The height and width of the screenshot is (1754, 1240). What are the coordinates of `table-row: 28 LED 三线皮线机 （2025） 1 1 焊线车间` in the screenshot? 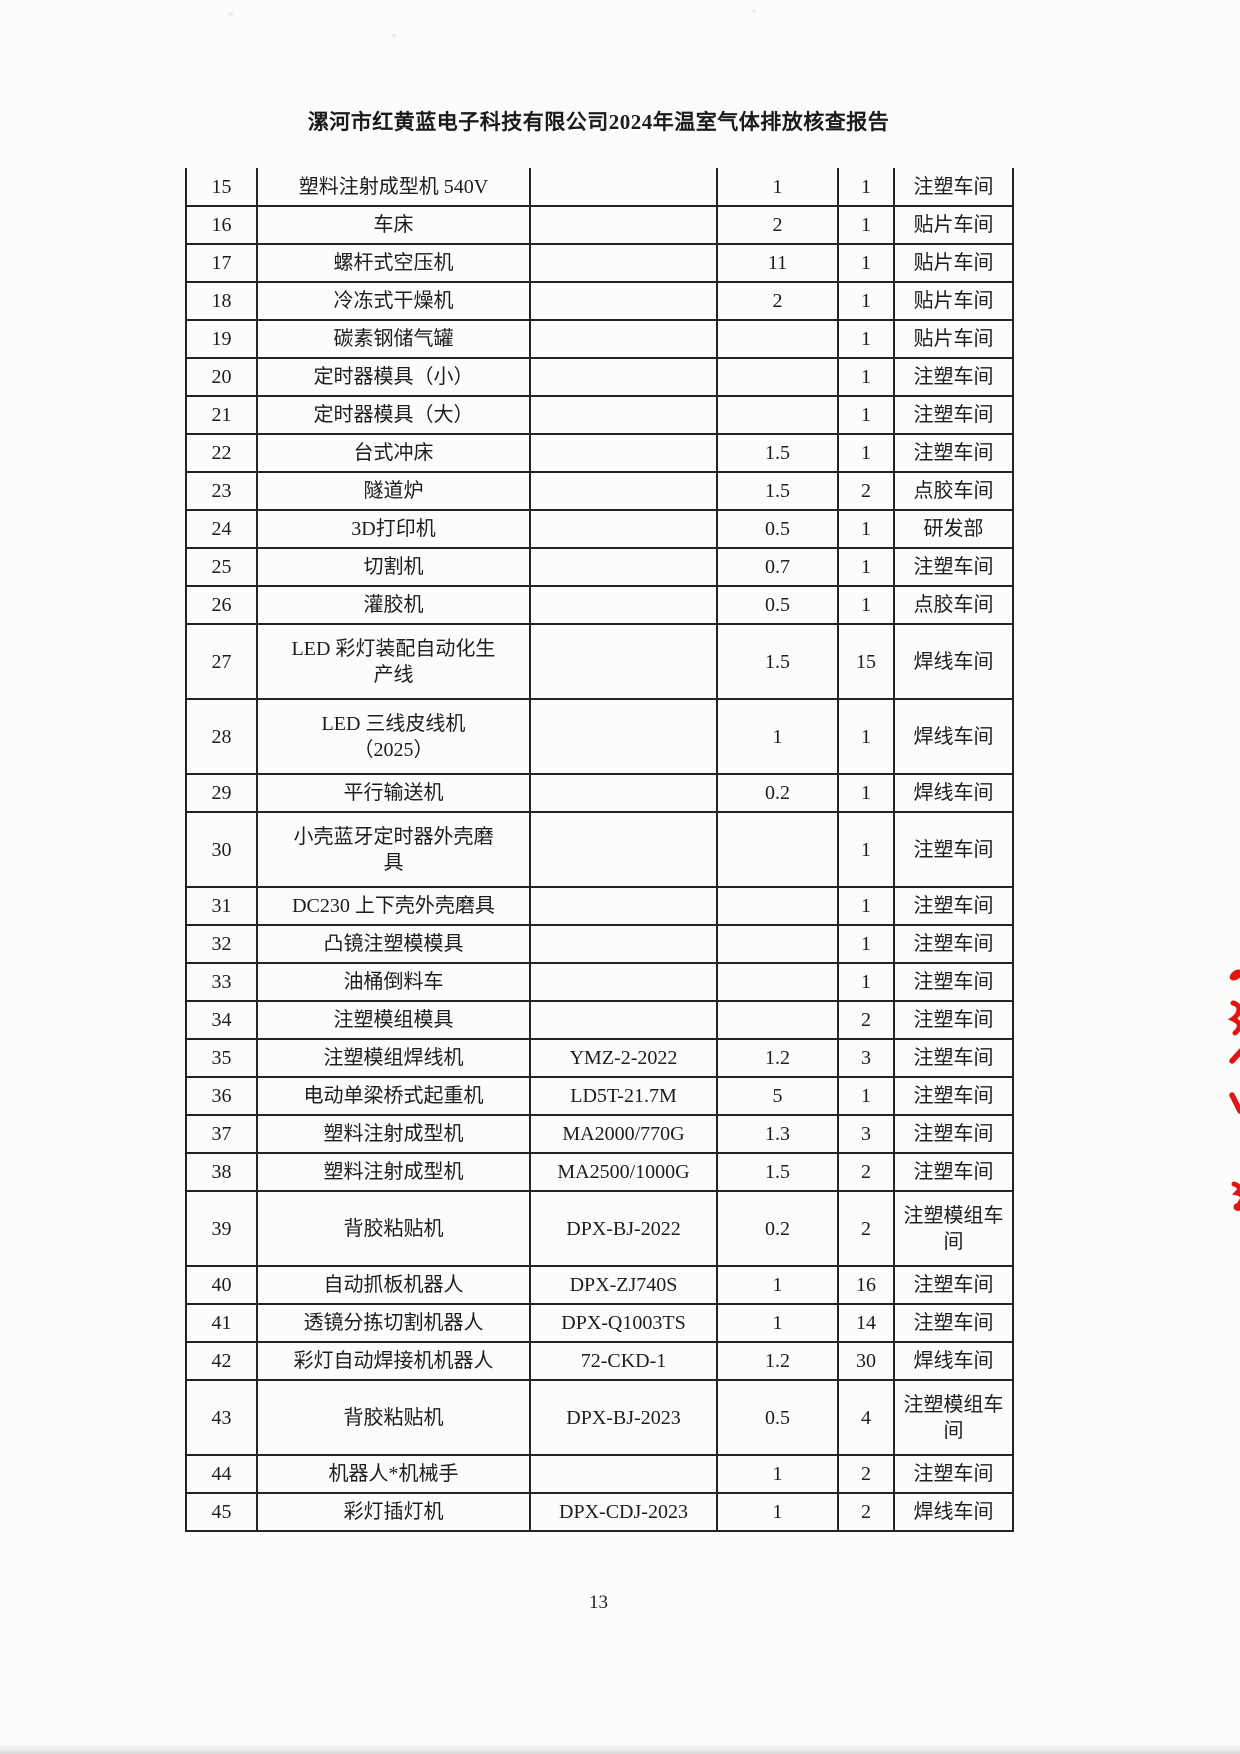 It's located at (599, 736).